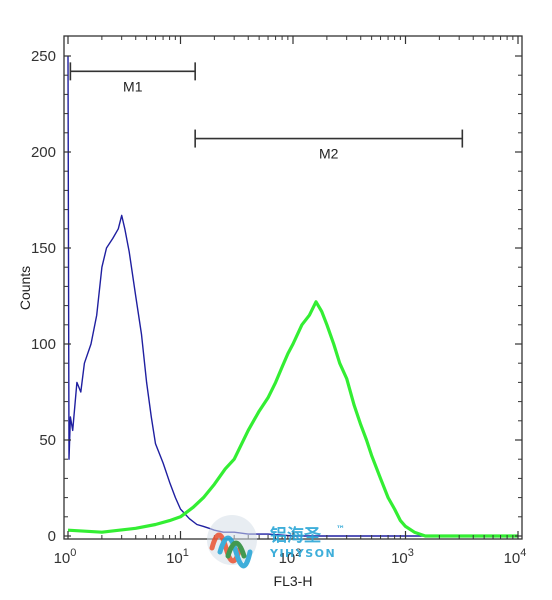 This screenshot has height=600, width=552. What do you see at coordinates (133, 86) in the screenshot?
I see `gate-marker-label: M1` at bounding box center [133, 86].